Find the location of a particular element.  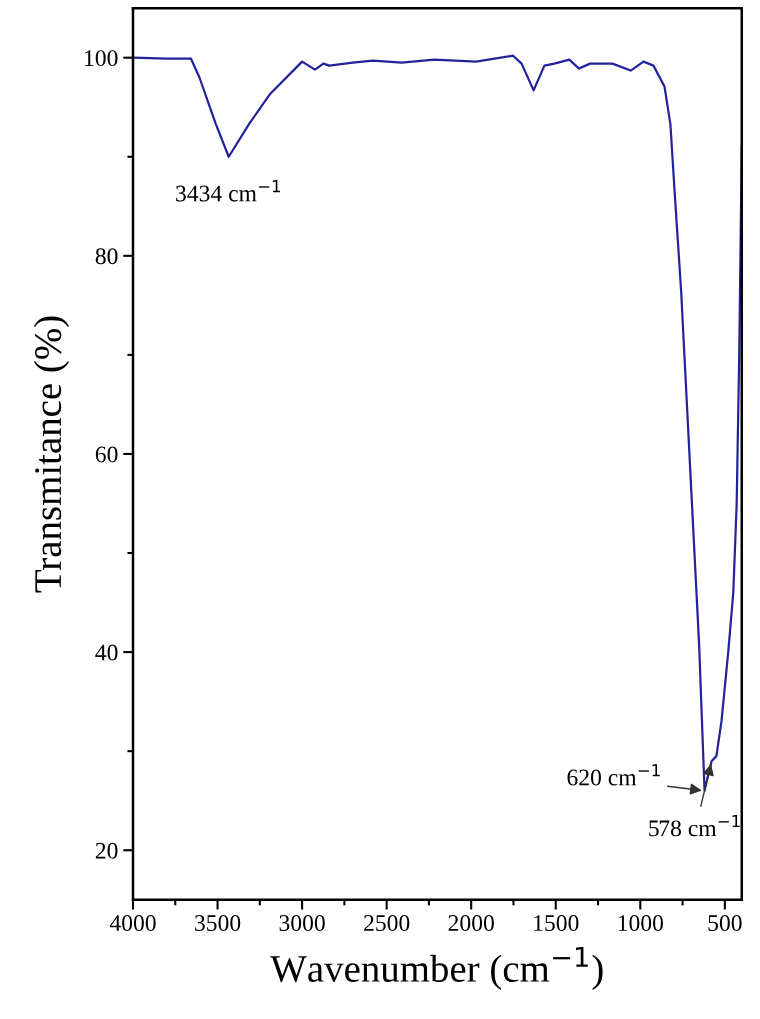

x-tick-label: 2000 is located at coordinates (471, 923).